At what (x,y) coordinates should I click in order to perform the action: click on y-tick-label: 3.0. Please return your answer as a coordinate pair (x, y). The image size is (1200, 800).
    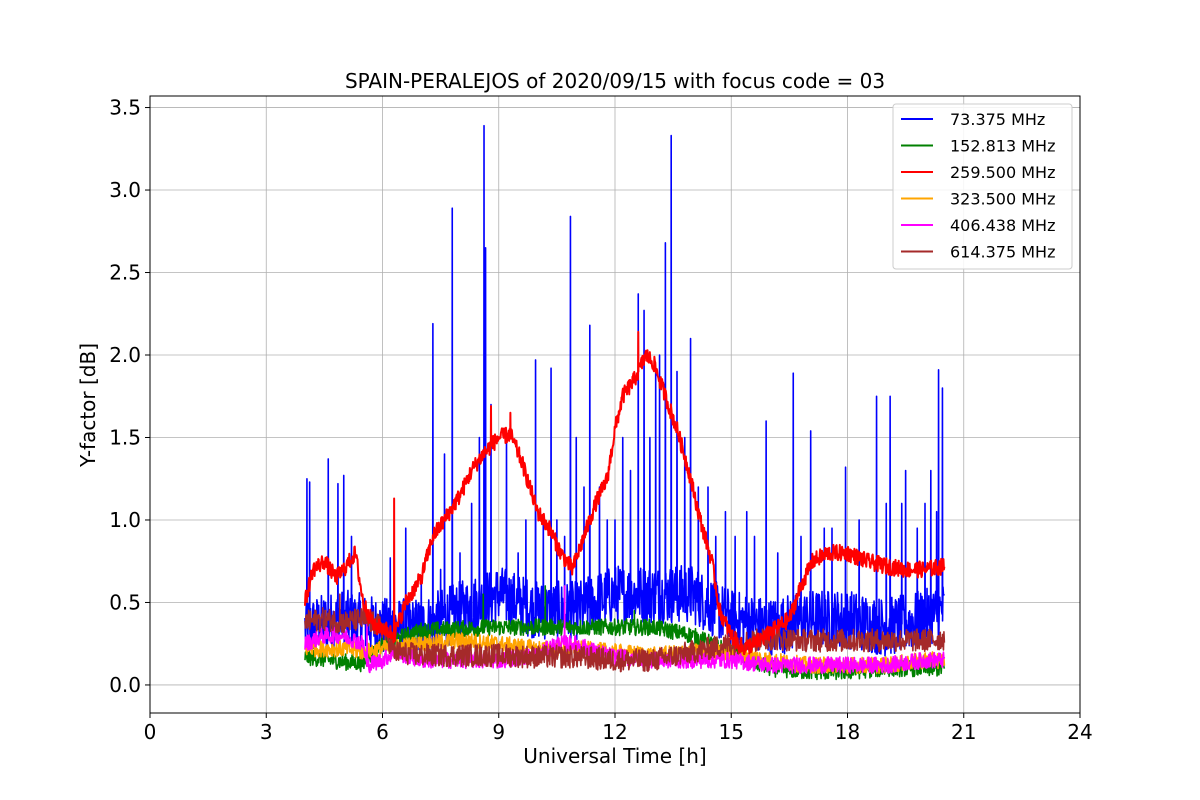
    Looking at the image, I should click on (125, 190).